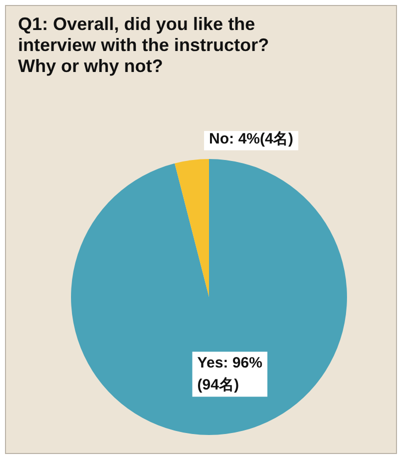 The height and width of the screenshot is (459, 402). I want to click on slice-label: No: 4%(4名), so click(251, 139).